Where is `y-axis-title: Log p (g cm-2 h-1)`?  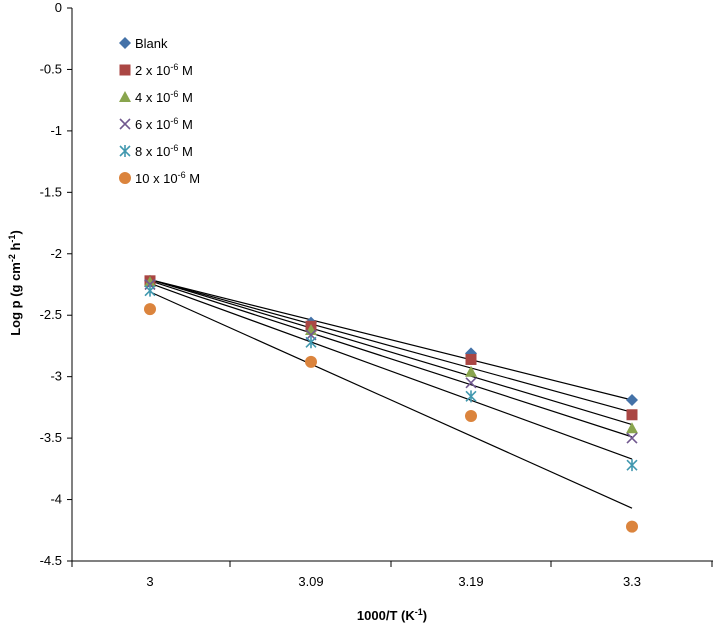 y-axis-title: Log p (g cm-2 h-1) is located at coordinates (15, 283).